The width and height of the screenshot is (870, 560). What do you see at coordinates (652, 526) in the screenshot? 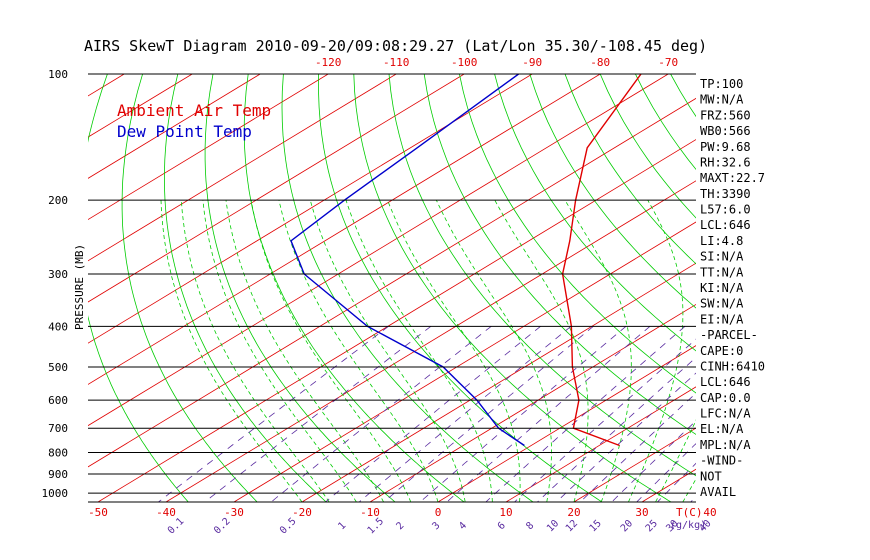
I see `mixing-ratio-tick-label: 25` at bounding box center [652, 526].